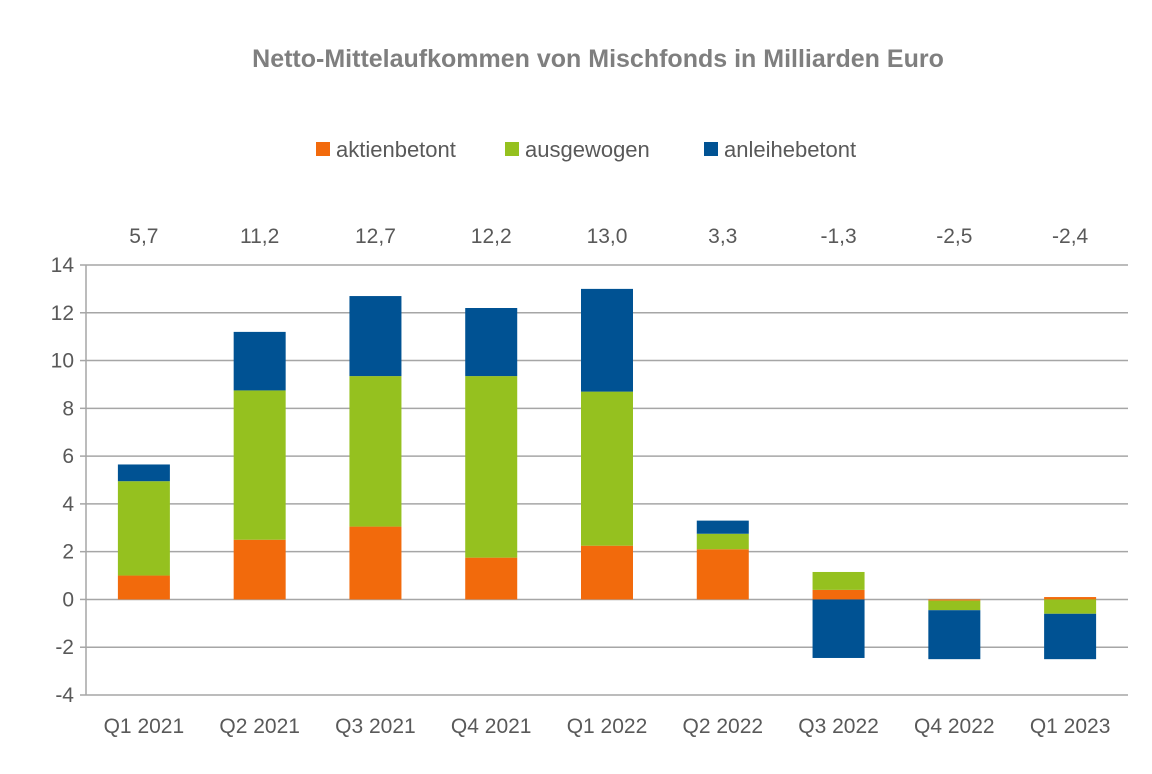 The width and height of the screenshot is (1152, 774). Describe the element at coordinates (1070, 236) in the screenshot. I see `total-label: -2,4` at that location.